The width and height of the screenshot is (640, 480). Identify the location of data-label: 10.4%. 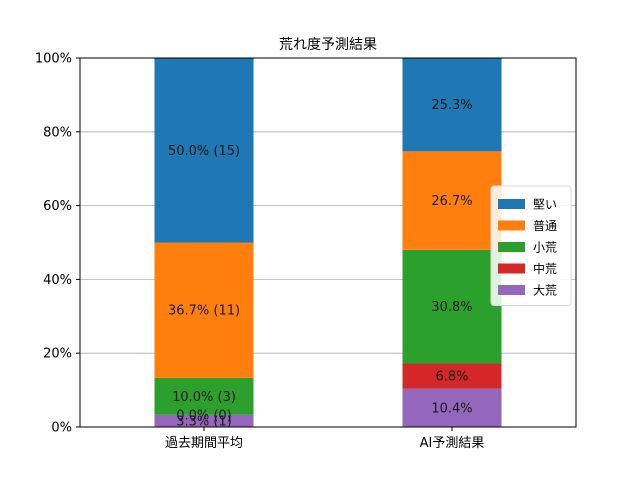
(451, 408).